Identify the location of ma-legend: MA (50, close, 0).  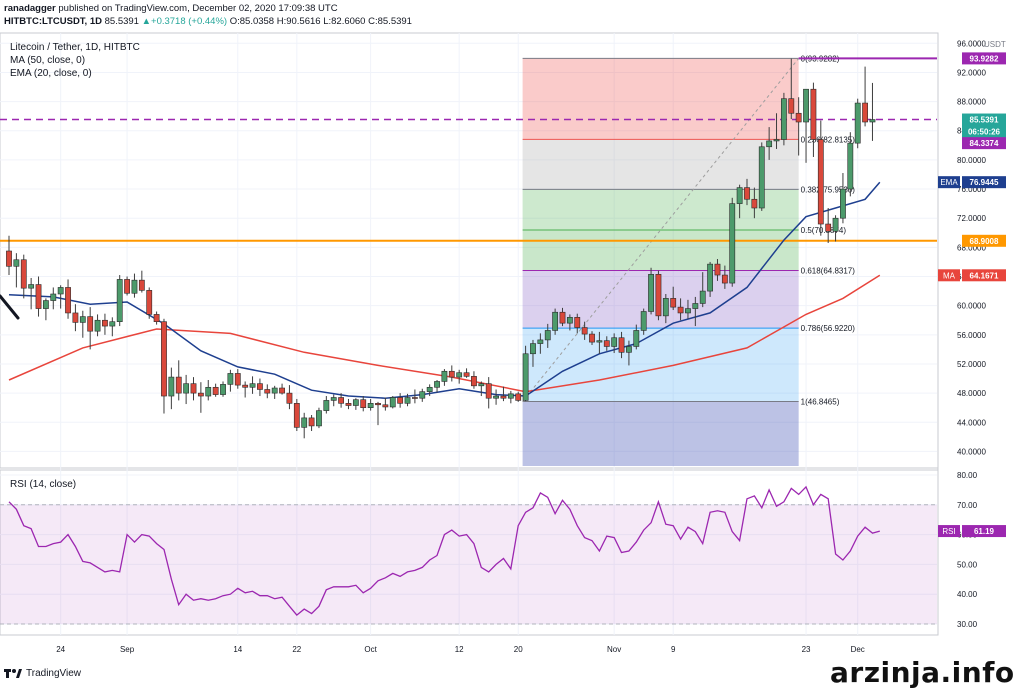
(48, 60).